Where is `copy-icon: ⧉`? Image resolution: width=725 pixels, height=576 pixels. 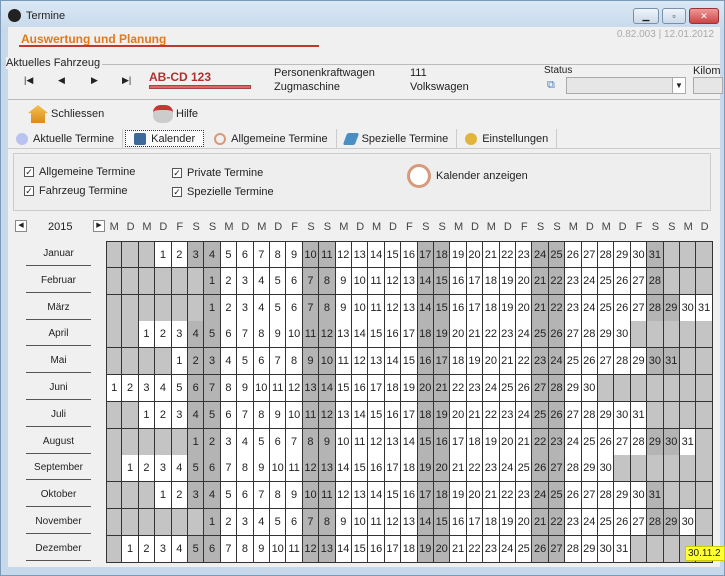
copy-icon: ⧉ is located at coordinates (551, 85).